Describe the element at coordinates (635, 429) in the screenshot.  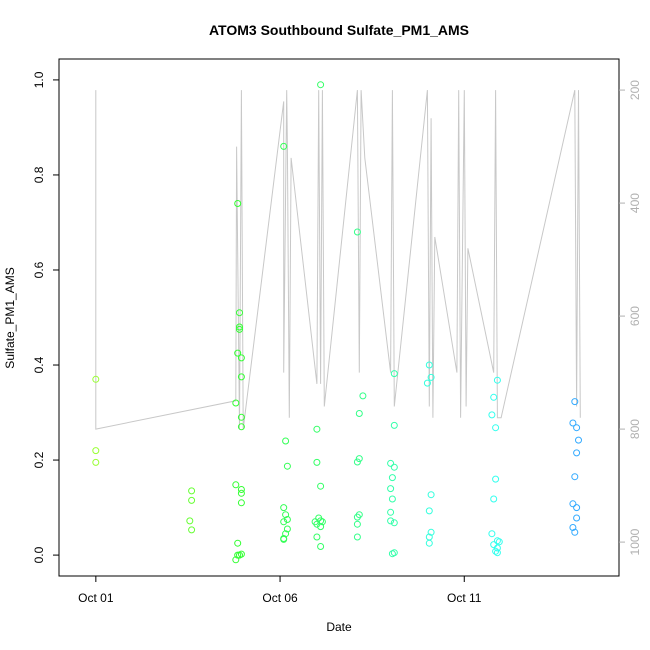
I see `y2-tick-label: 800` at that location.